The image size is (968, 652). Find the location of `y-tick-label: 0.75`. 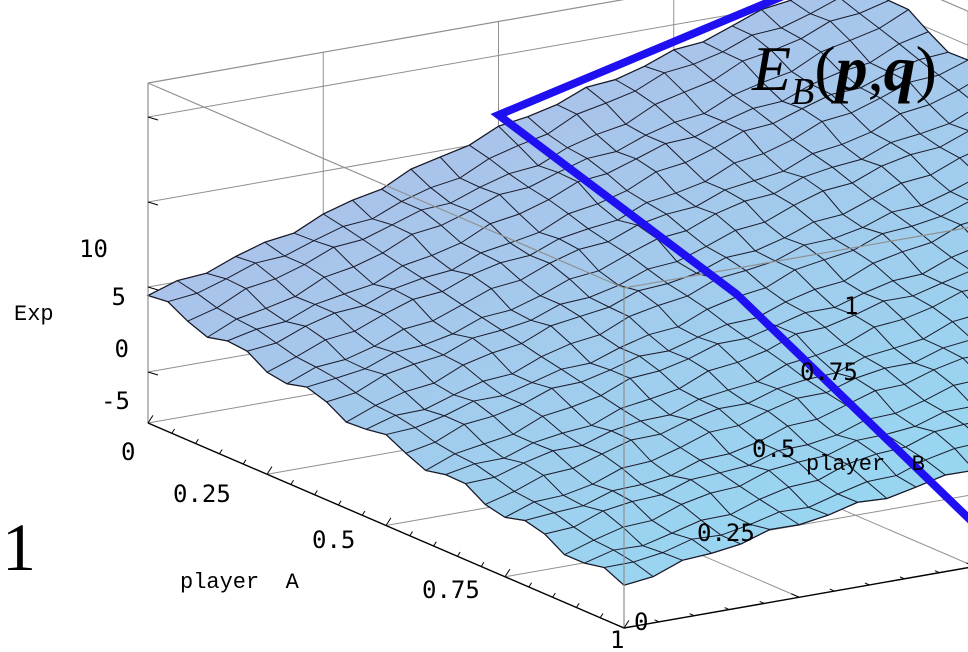

y-tick-label: 0.75 is located at coordinates (829, 372).